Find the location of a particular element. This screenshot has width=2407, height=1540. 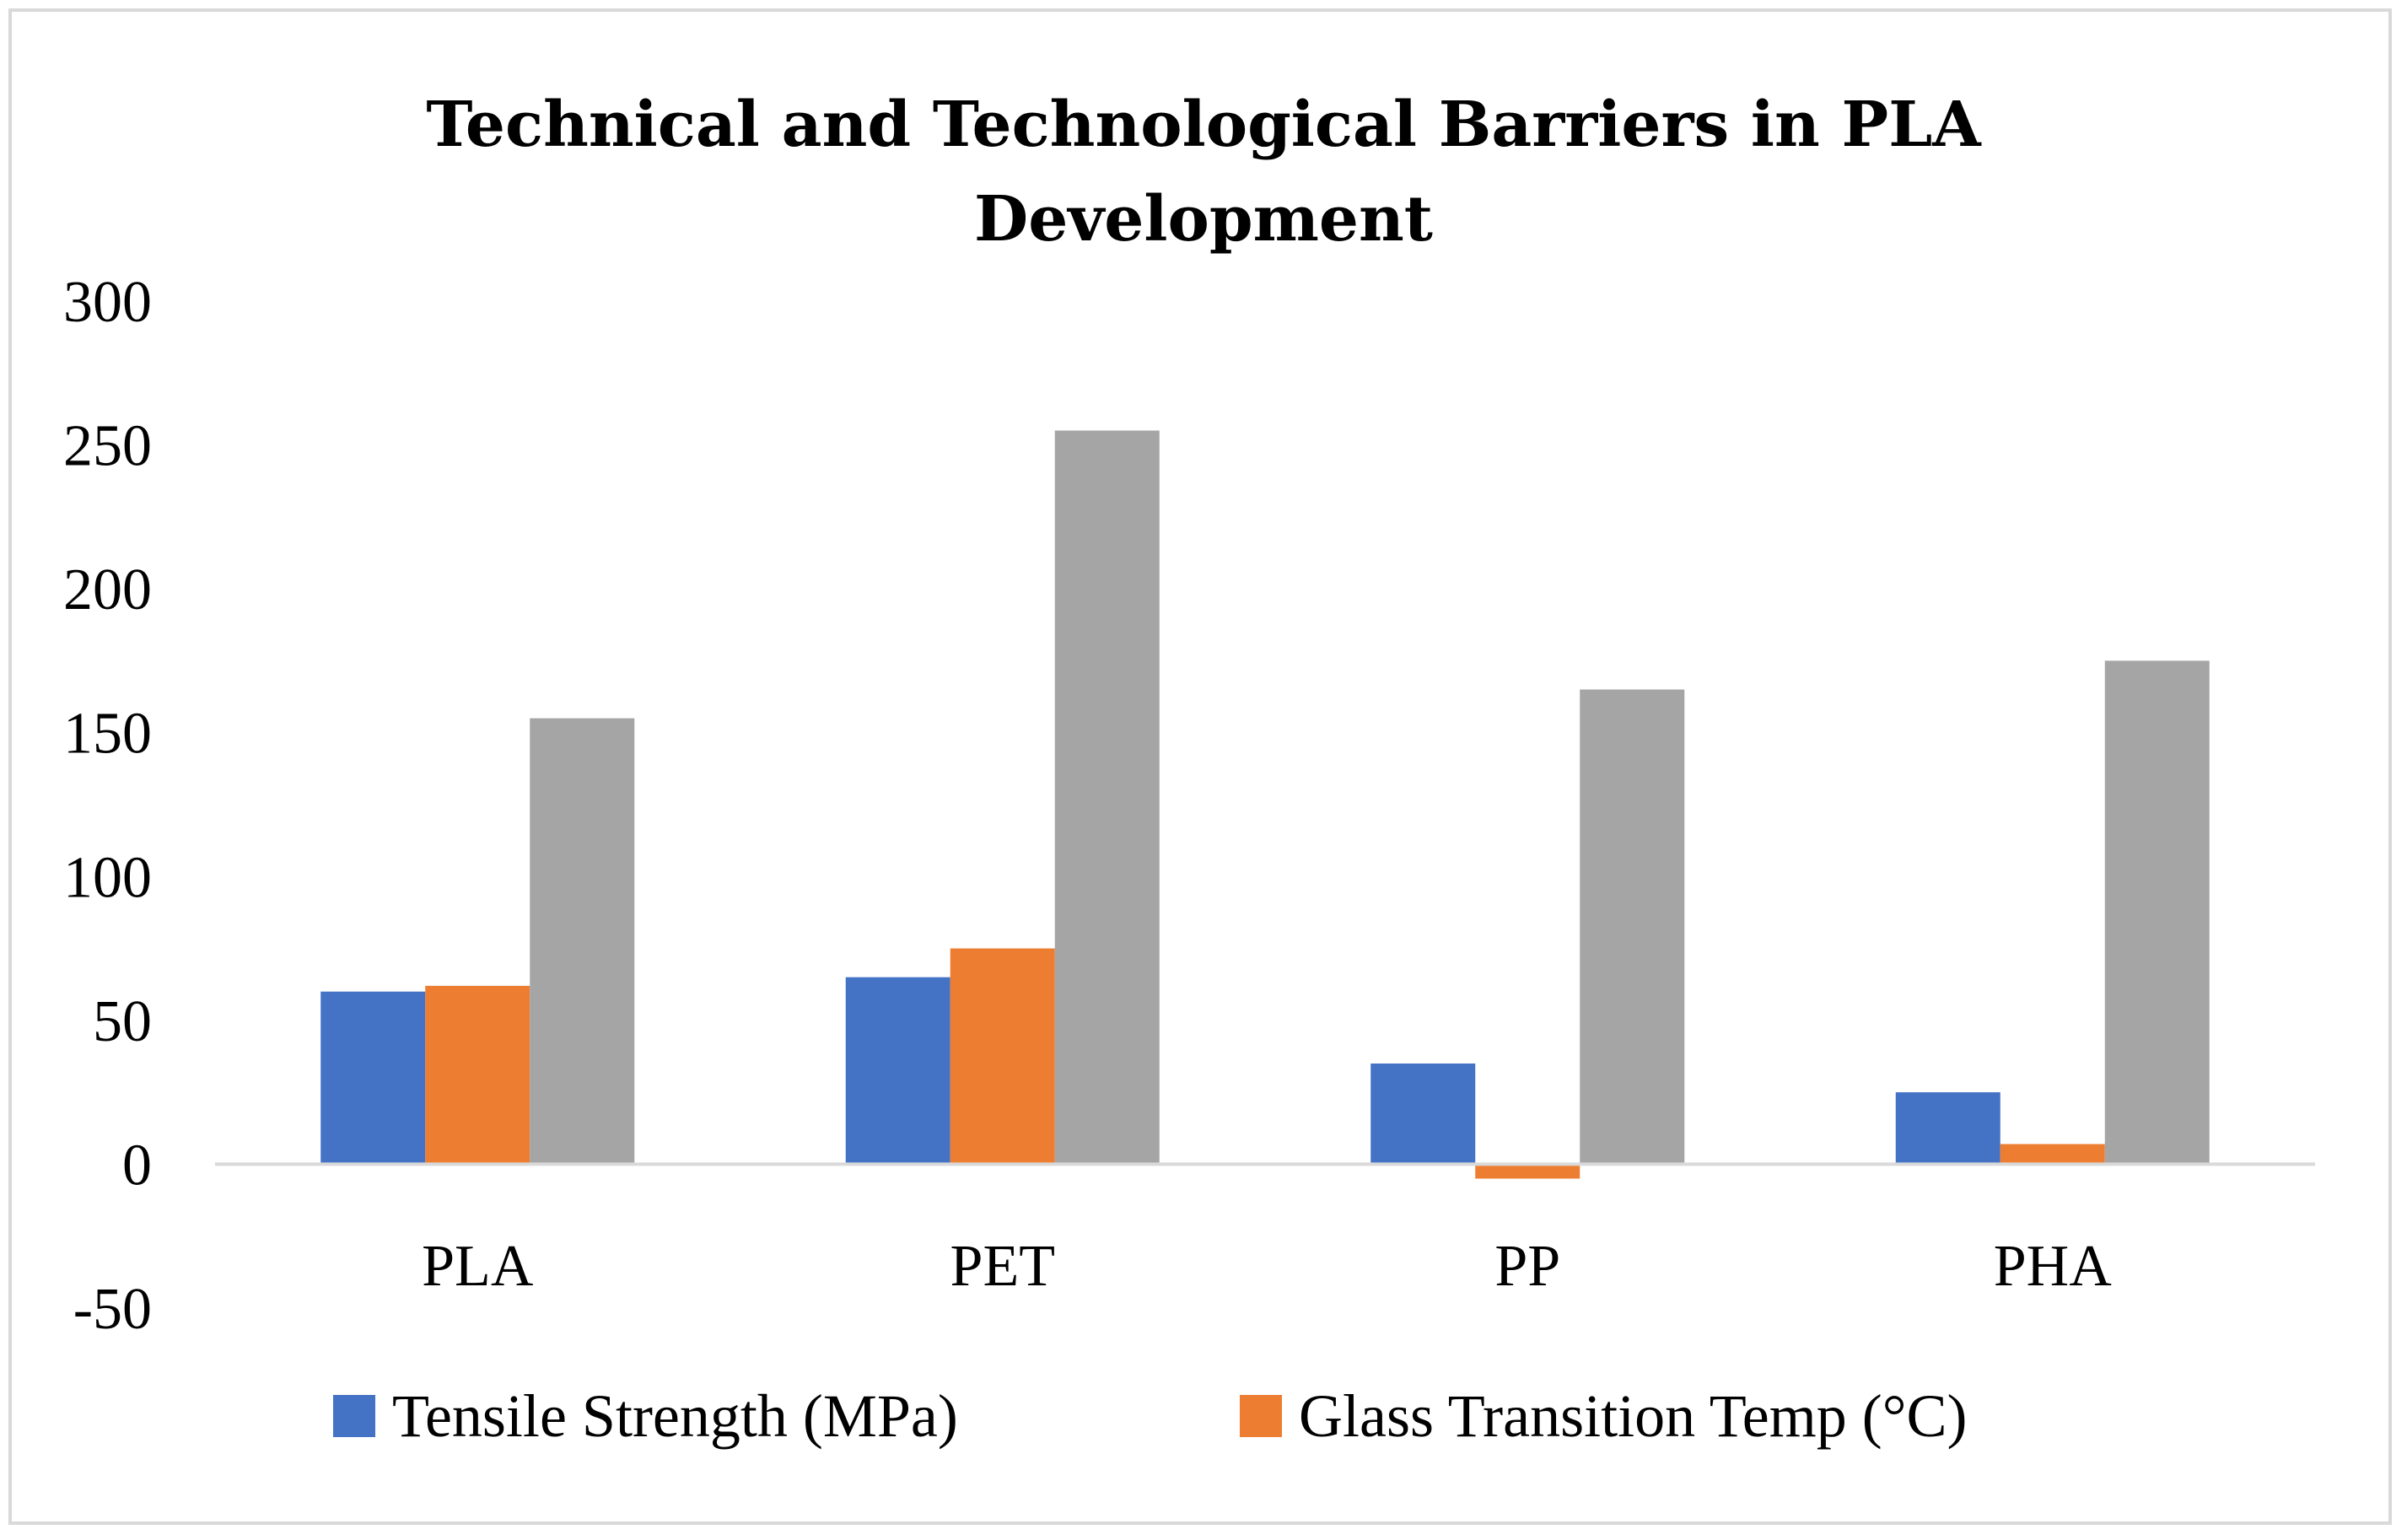

bar-series-3-pp is located at coordinates (1633, 927).